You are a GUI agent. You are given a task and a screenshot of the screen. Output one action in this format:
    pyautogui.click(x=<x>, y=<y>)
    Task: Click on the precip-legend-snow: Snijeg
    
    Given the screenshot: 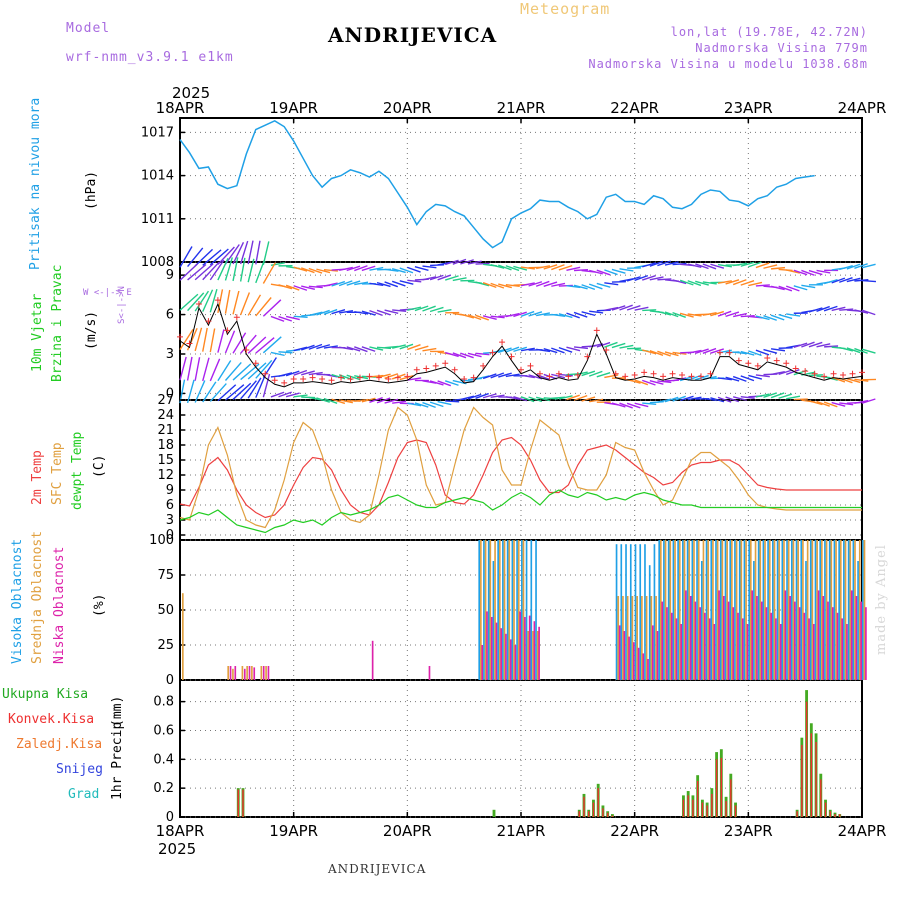 What is the action you would take?
    pyautogui.click(x=79, y=769)
    